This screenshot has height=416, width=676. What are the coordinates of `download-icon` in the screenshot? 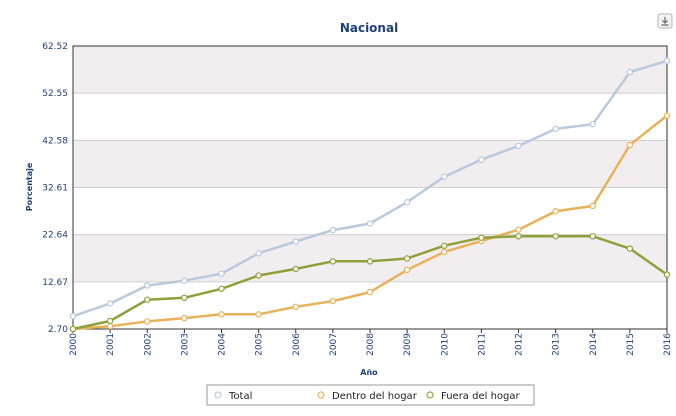 It's located at (665, 21).